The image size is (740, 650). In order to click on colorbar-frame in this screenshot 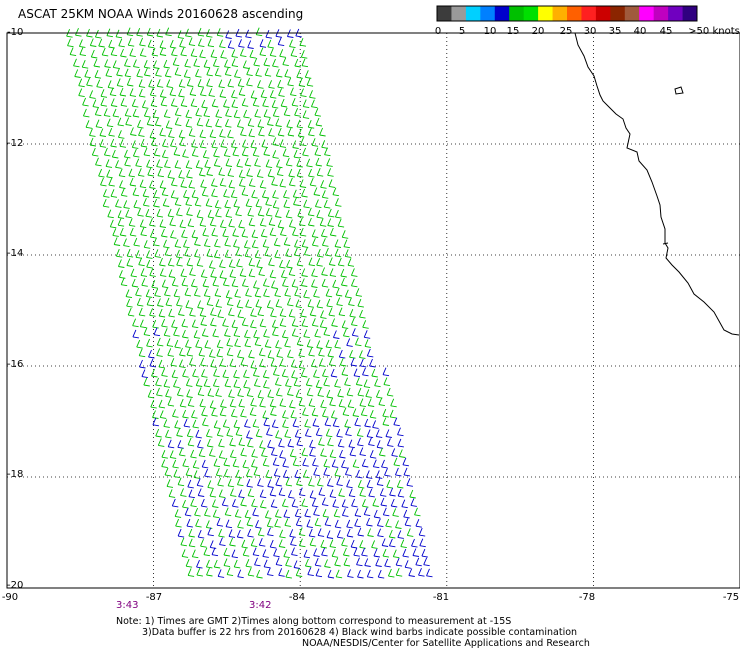, I will do `click(567, 13)`.